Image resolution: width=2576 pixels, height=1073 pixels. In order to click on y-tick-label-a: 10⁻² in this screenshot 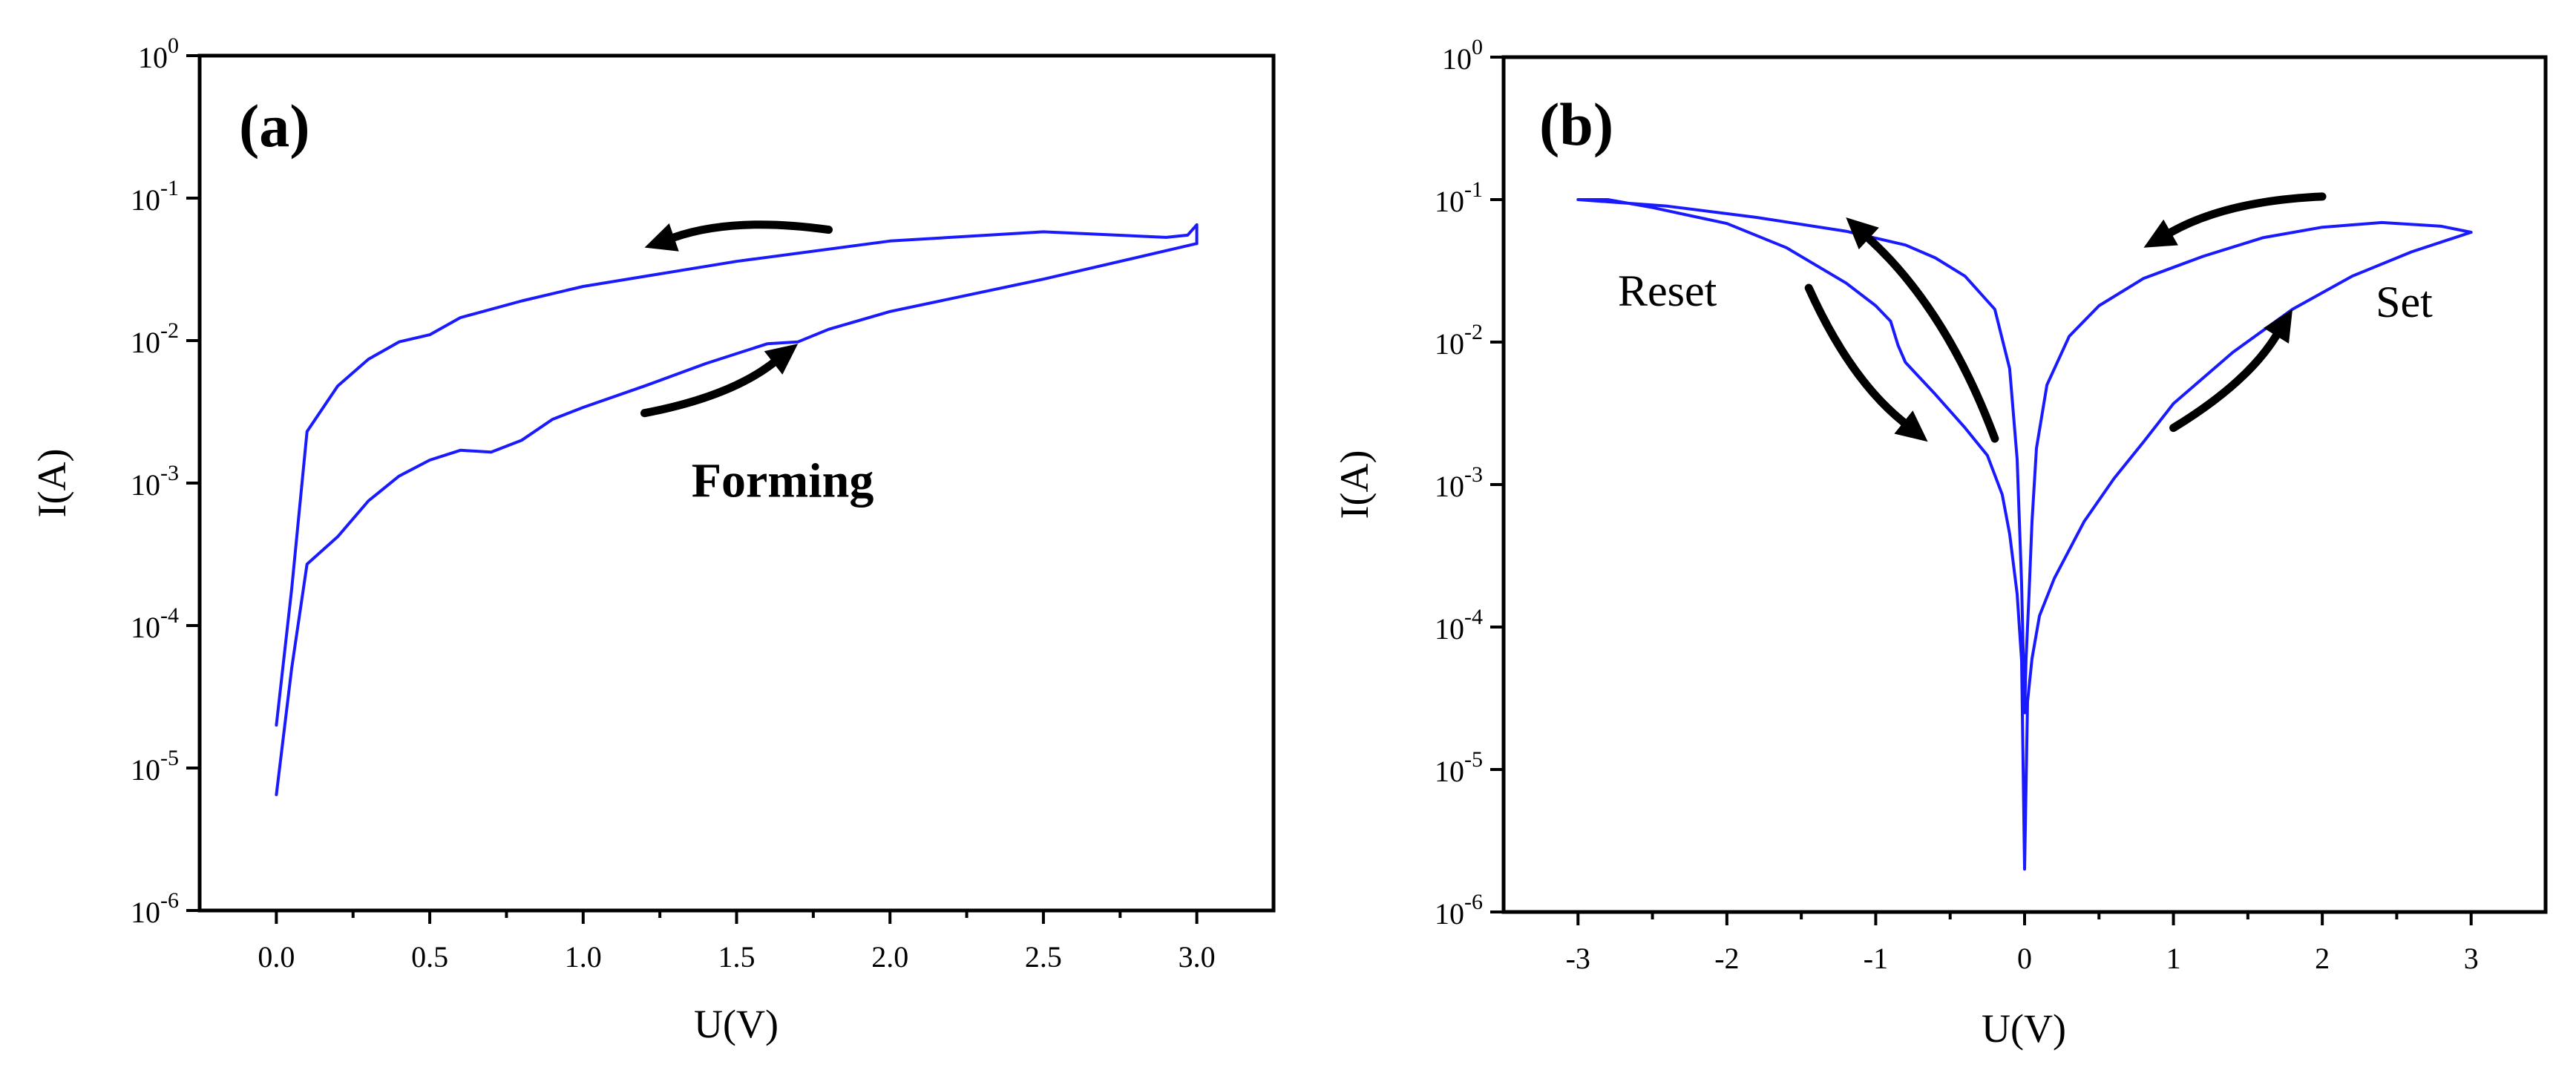, I will do `click(155, 338)`.